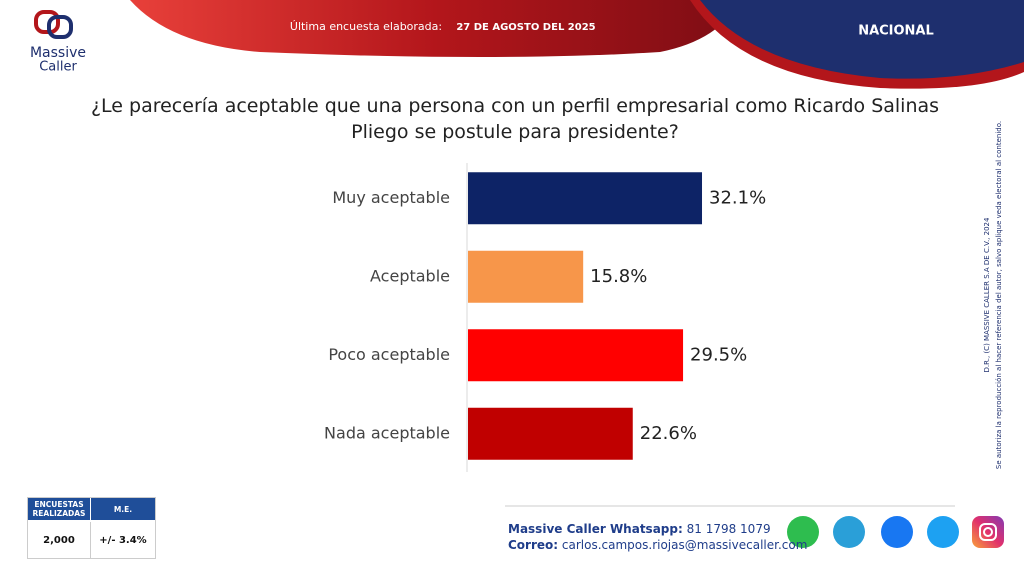 This screenshot has width=1024, height=575. What do you see at coordinates (533, 545) in the screenshot?
I see `contact-label: Correo:` at bounding box center [533, 545].